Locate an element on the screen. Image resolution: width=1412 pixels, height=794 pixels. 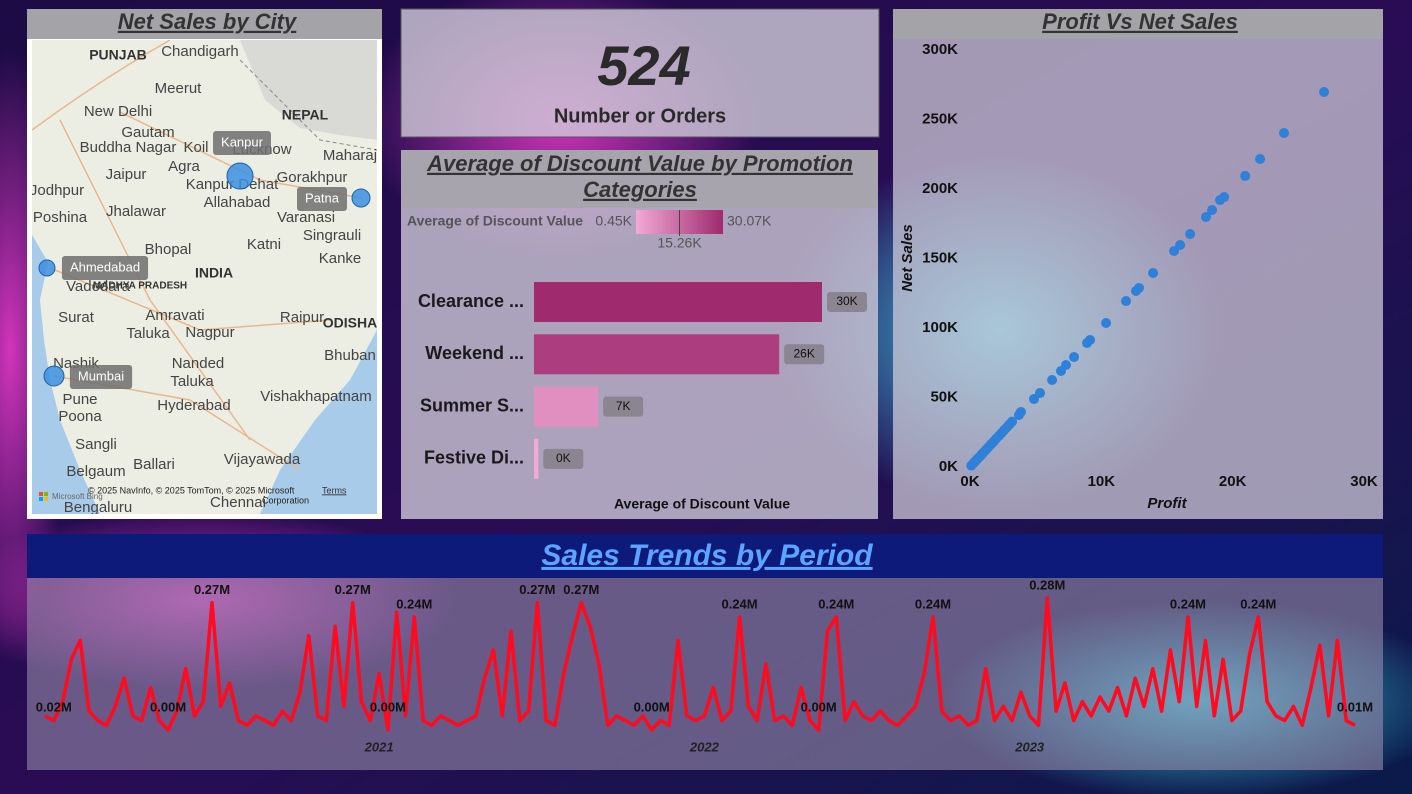
sea is located at coordinates (318, 422).